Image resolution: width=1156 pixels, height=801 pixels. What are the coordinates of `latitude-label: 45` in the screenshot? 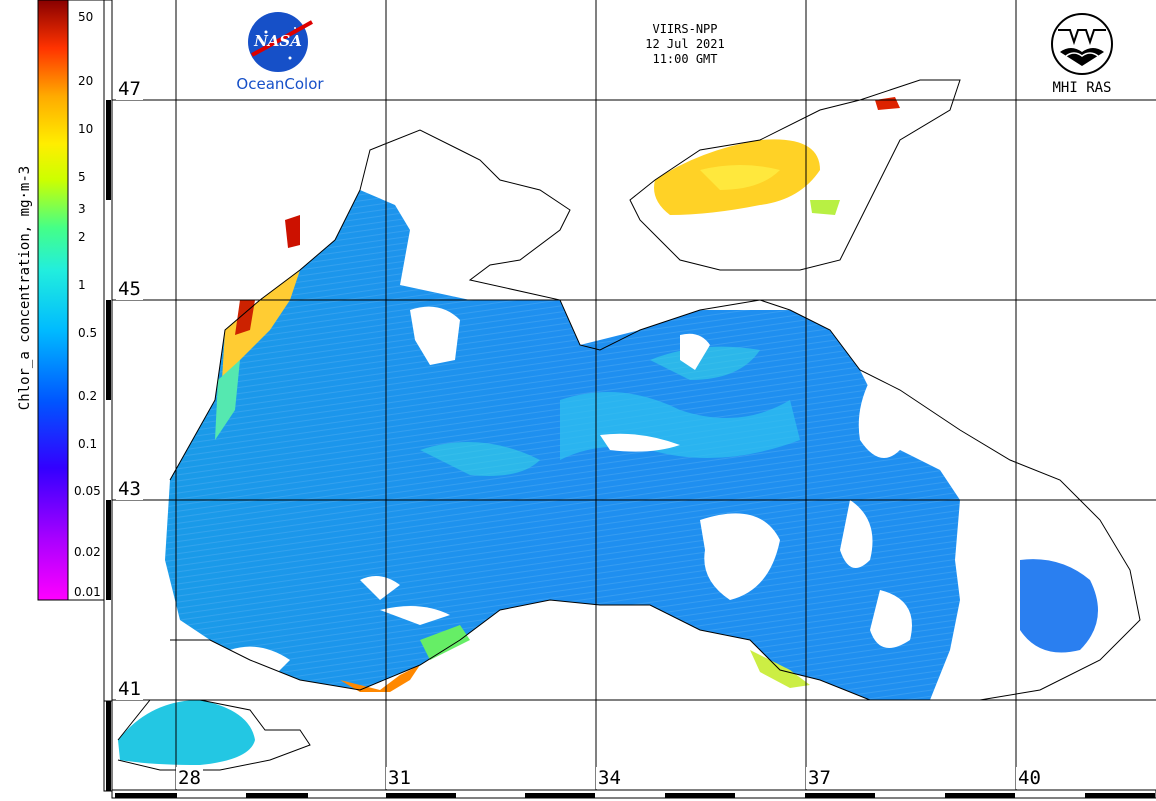 It's located at (129, 289).